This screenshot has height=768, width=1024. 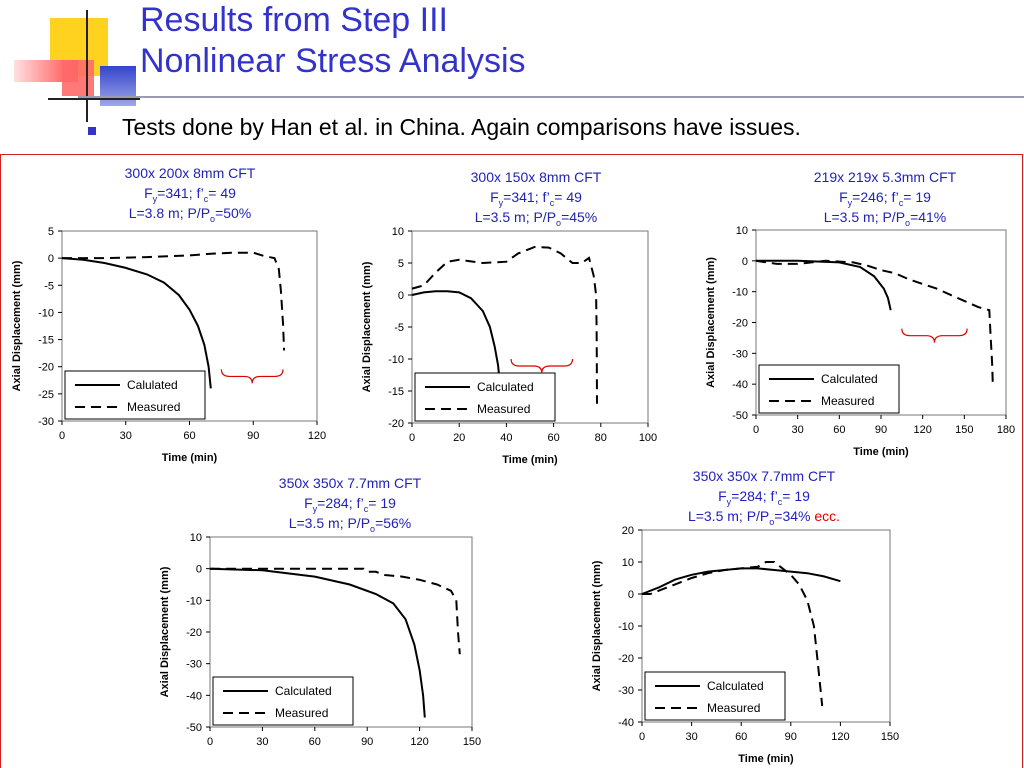 I want to click on chart-header-specimen: 300x 150x 8mm CFT, so click(x=536, y=177).